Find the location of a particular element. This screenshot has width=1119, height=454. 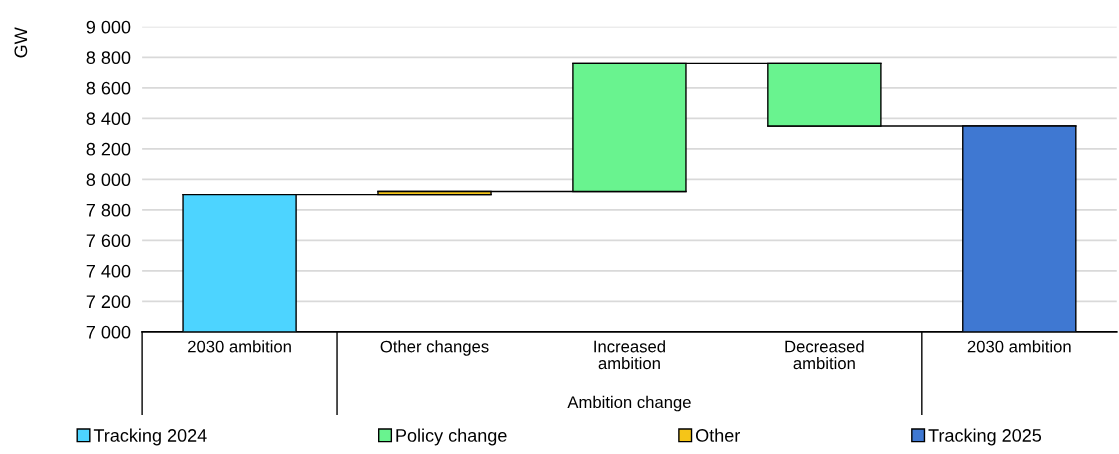

text: Ambition change is located at coordinates (629, 403).